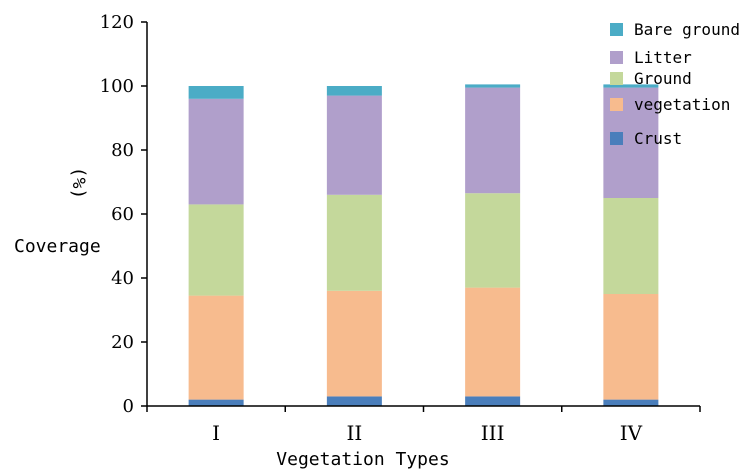 Image resolution: width=750 pixels, height=470 pixels. What do you see at coordinates (57, 246) in the screenshot?
I see `y-axis-title: Coverage` at bounding box center [57, 246].